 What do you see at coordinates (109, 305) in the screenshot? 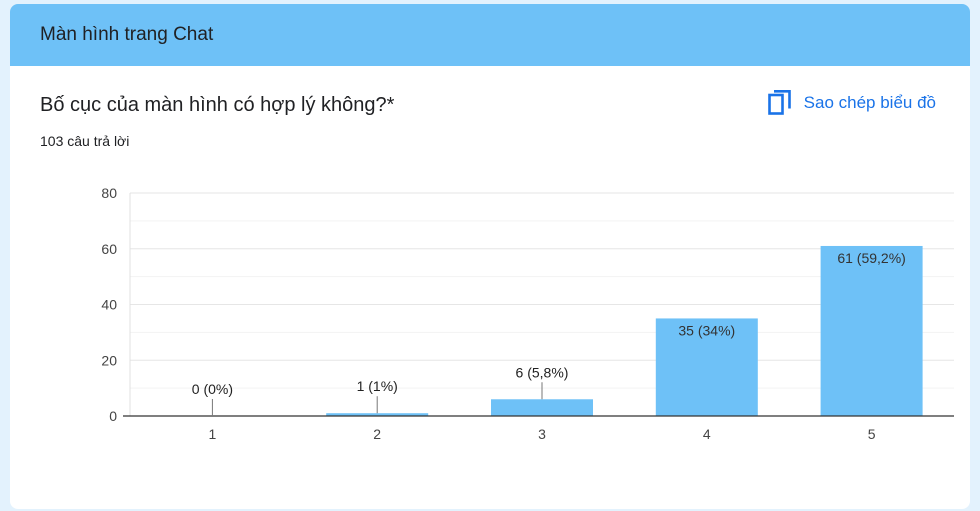
I see `y-tick-label: 40` at bounding box center [109, 305].